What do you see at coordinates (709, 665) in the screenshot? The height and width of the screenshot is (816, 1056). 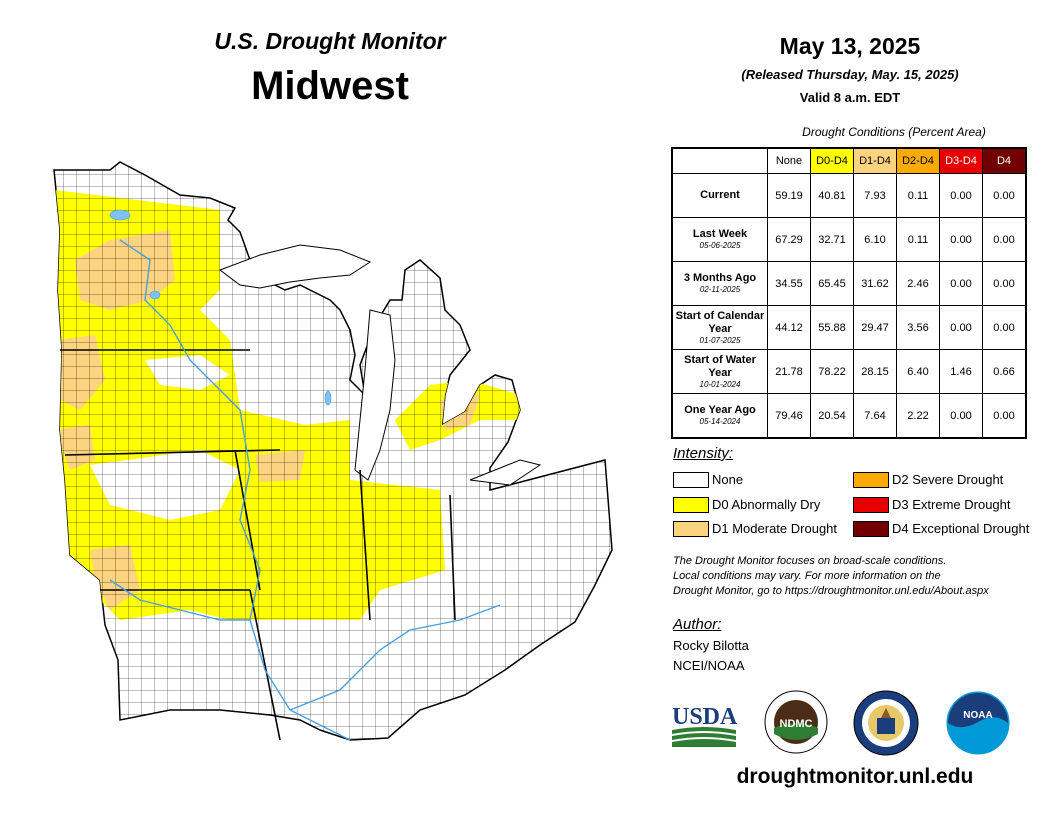 I see `author-org: NCEI/NOAA` at bounding box center [709, 665].